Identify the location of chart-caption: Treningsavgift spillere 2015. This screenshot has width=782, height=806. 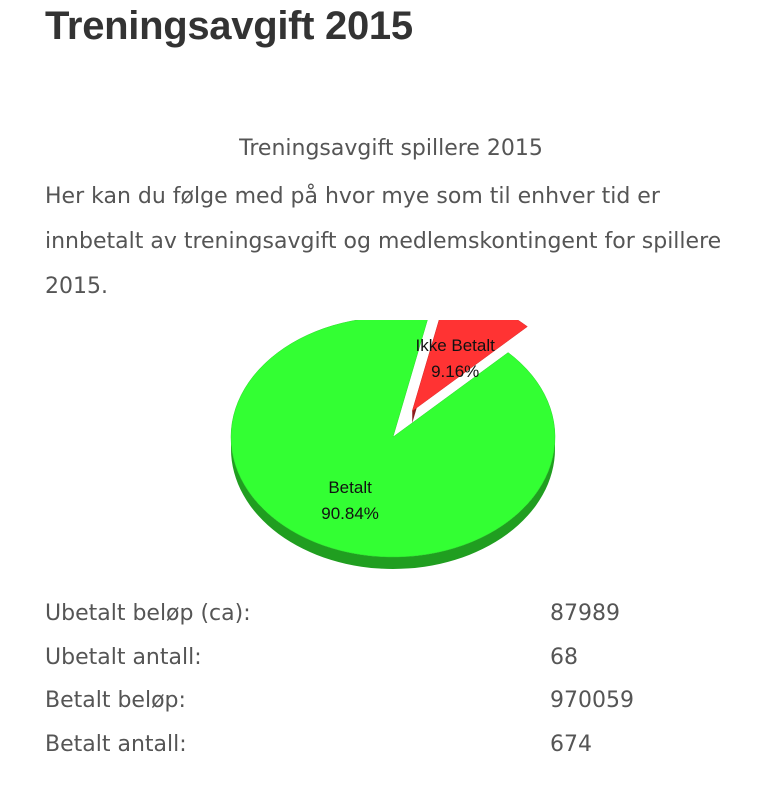
(391, 148).